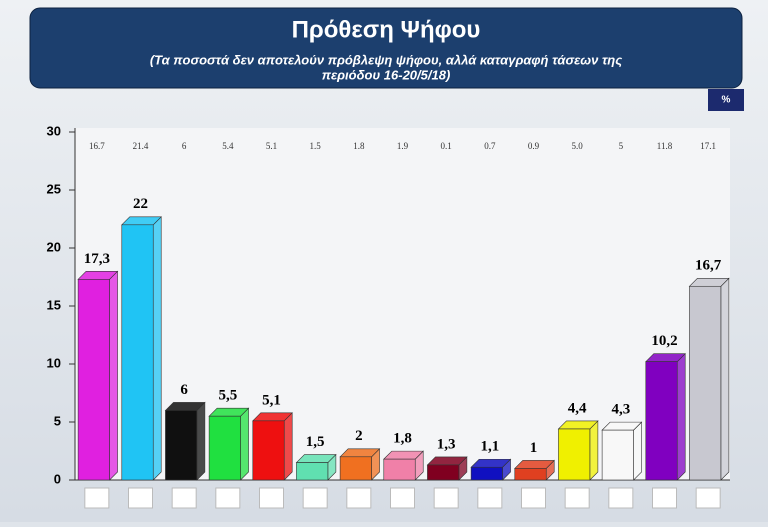  I want to click on value-label: 1,3, so click(446, 444).